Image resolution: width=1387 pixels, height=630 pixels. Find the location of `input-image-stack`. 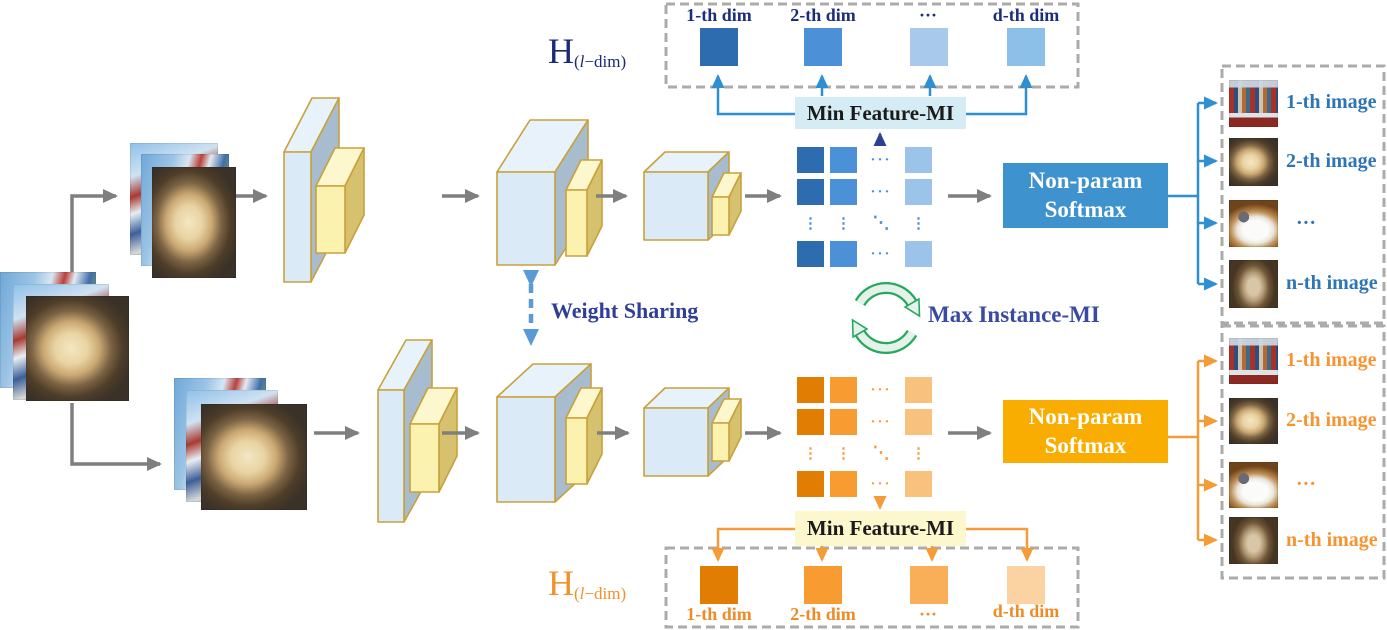

input-image-stack is located at coordinates (65, 337).